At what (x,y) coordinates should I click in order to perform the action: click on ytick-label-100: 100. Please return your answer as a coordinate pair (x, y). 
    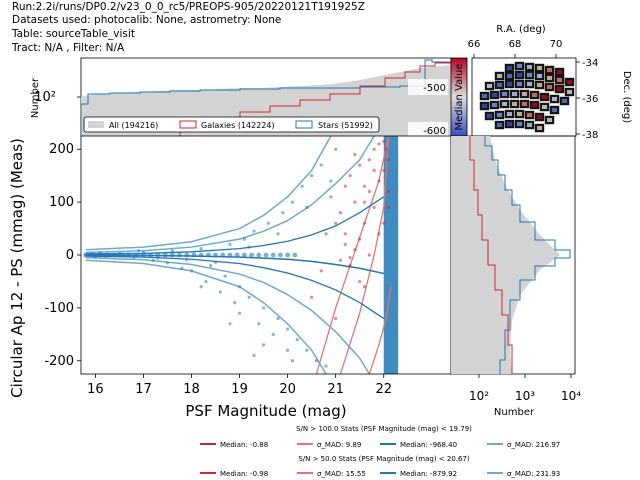
    Looking at the image, I should click on (61, 202).